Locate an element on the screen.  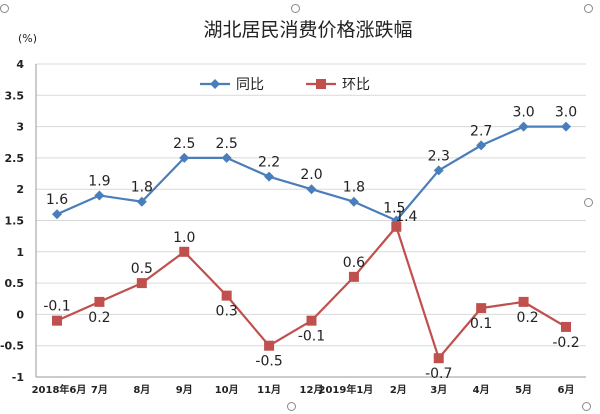
y-tick-label: 2.5 is located at coordinates (15, 158).